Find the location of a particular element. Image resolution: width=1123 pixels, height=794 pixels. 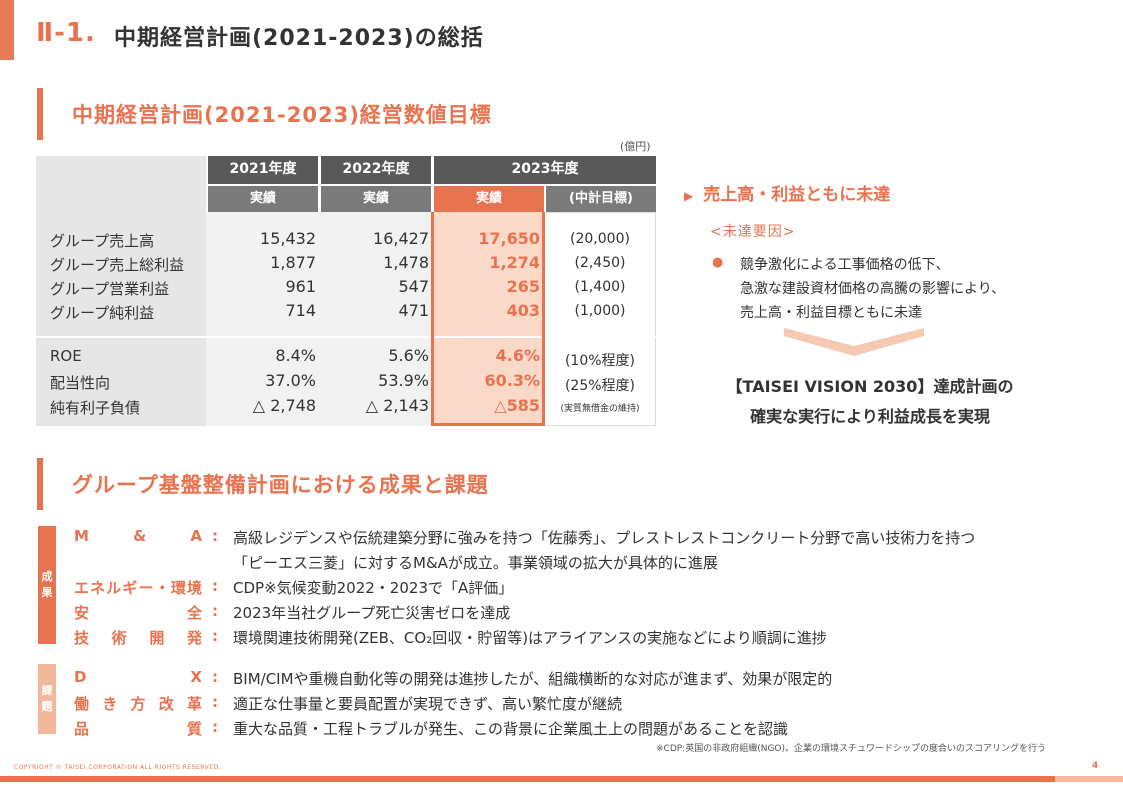

summary-heading: ▶ 売上高・利益ともに未達 is located at coordinates (787, 192).